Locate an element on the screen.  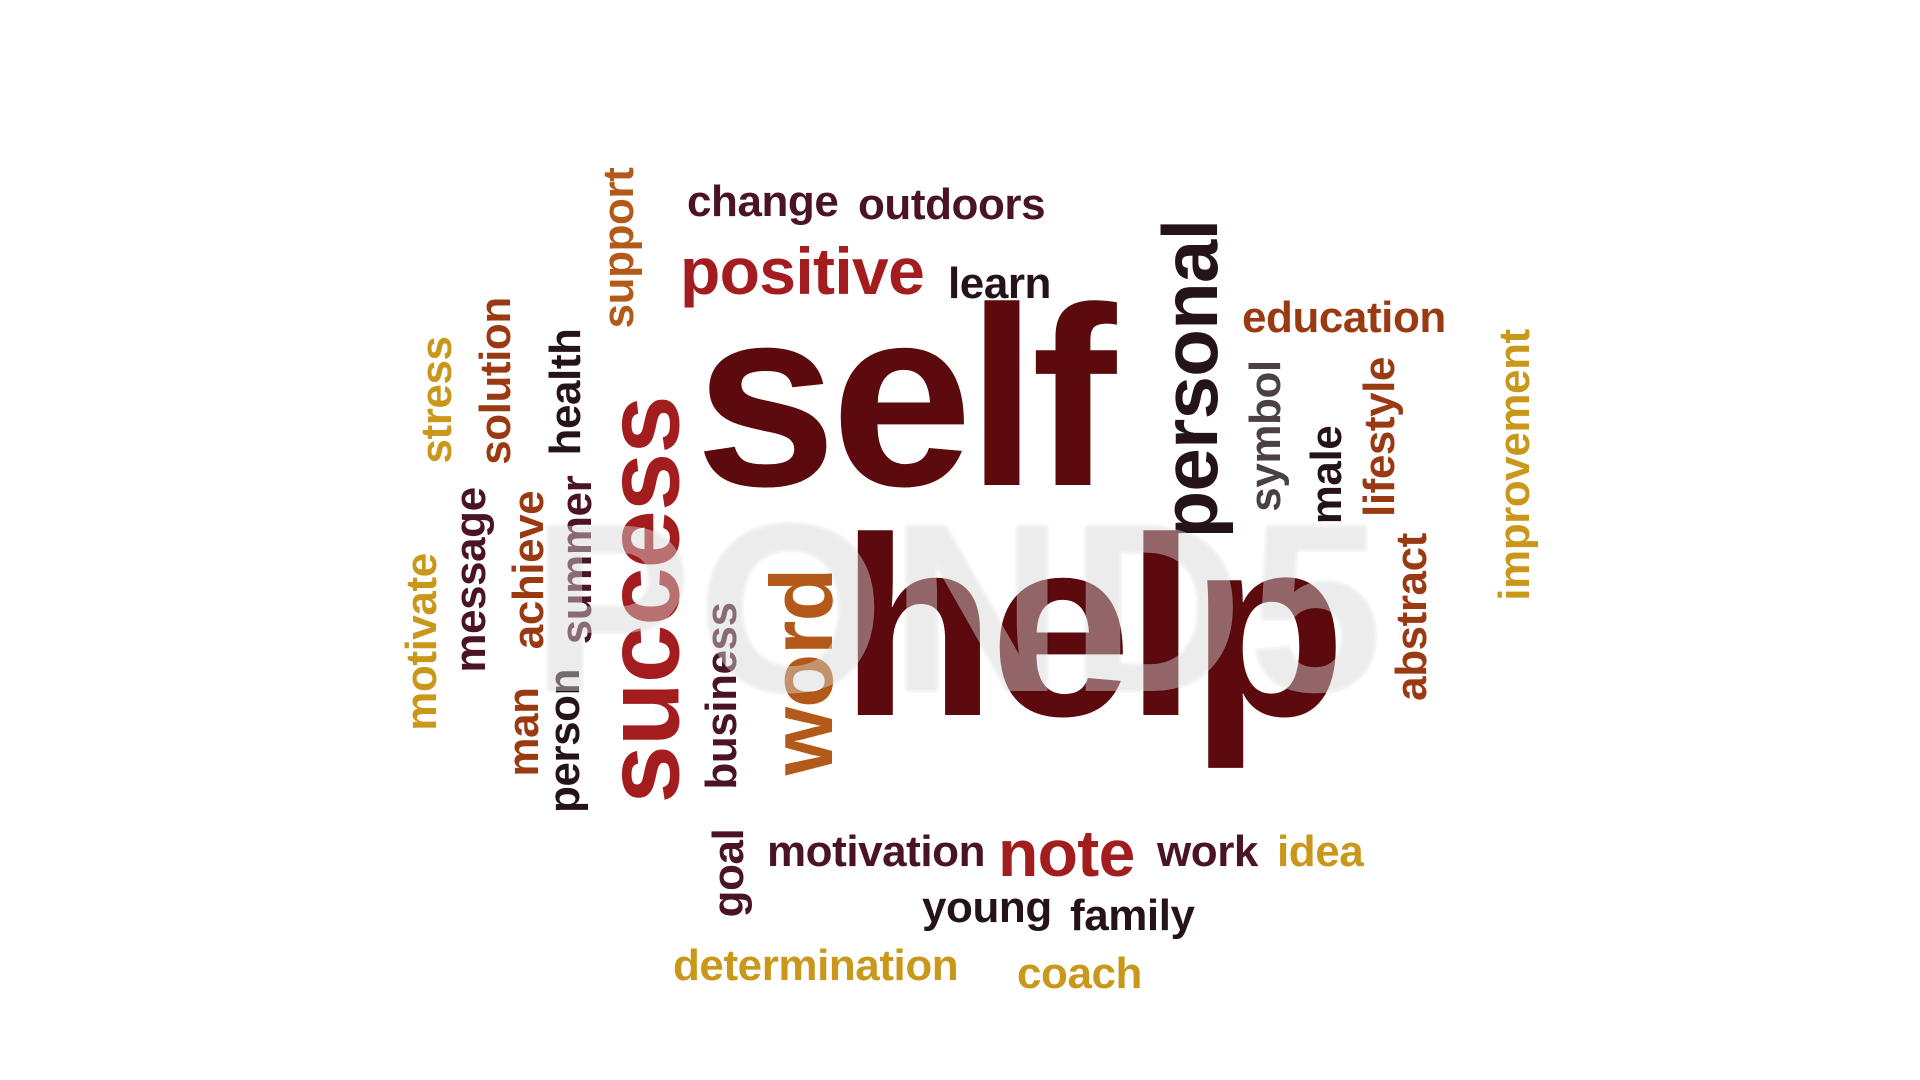
word-symbol: symbol is located at coordinates (1265, 436).